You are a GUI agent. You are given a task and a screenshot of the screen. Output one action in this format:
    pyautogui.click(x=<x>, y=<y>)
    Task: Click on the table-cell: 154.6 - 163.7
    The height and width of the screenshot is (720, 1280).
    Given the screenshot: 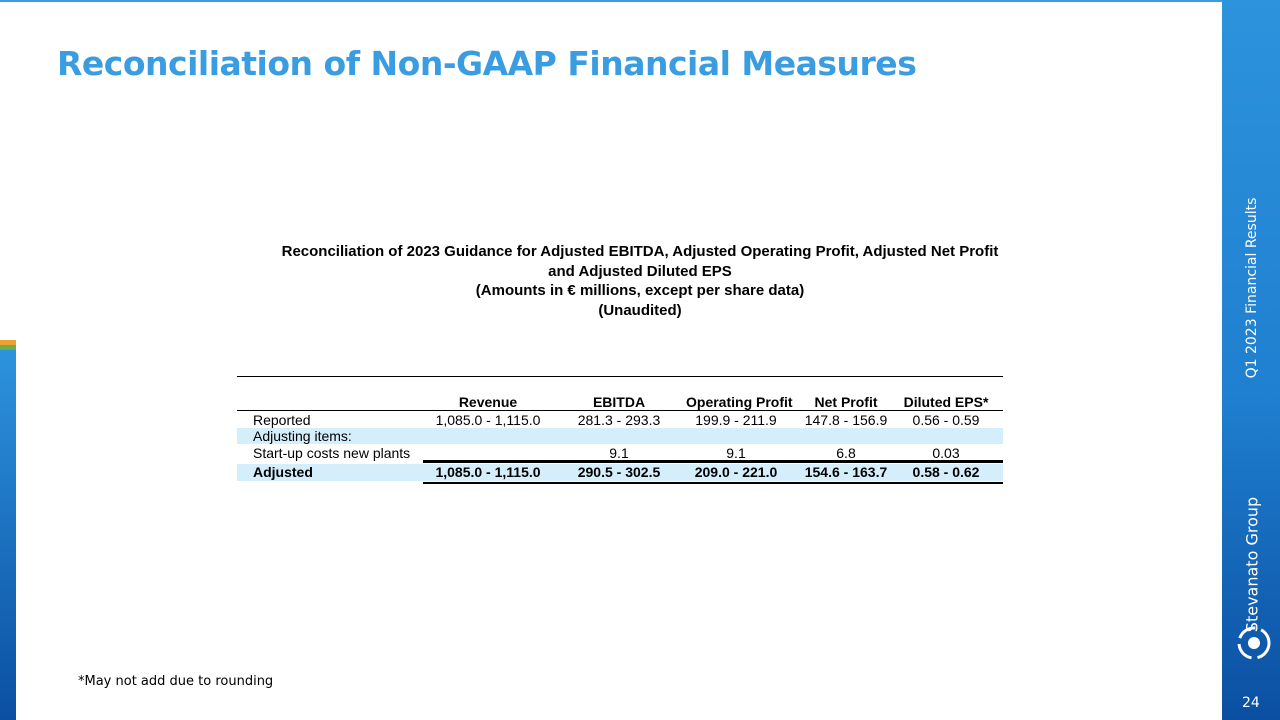 What is the action you would take?
    pyautogui.click(x=846, y=472)
    